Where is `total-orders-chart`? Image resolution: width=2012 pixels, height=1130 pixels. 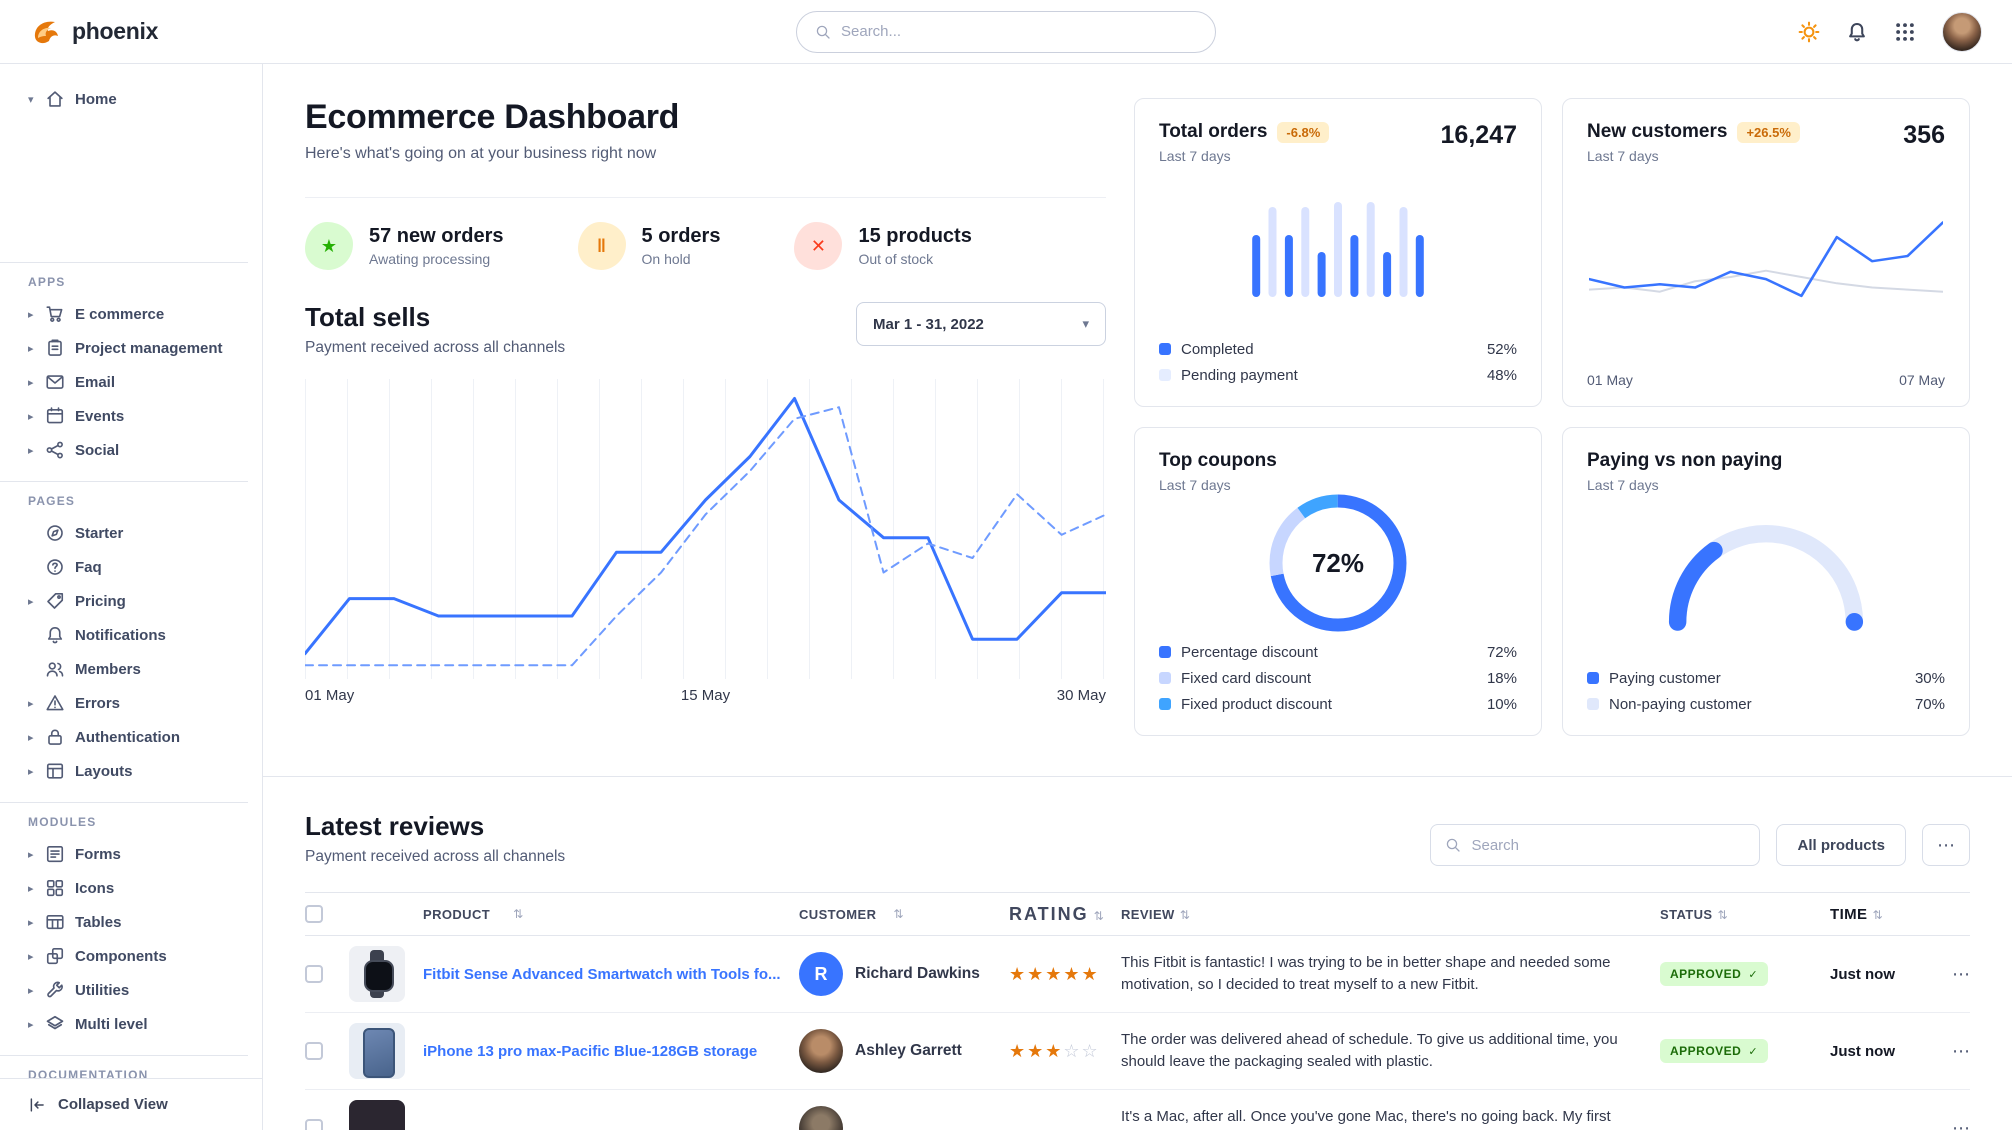
total-orders-chart is located at coordinates (1338, 247).